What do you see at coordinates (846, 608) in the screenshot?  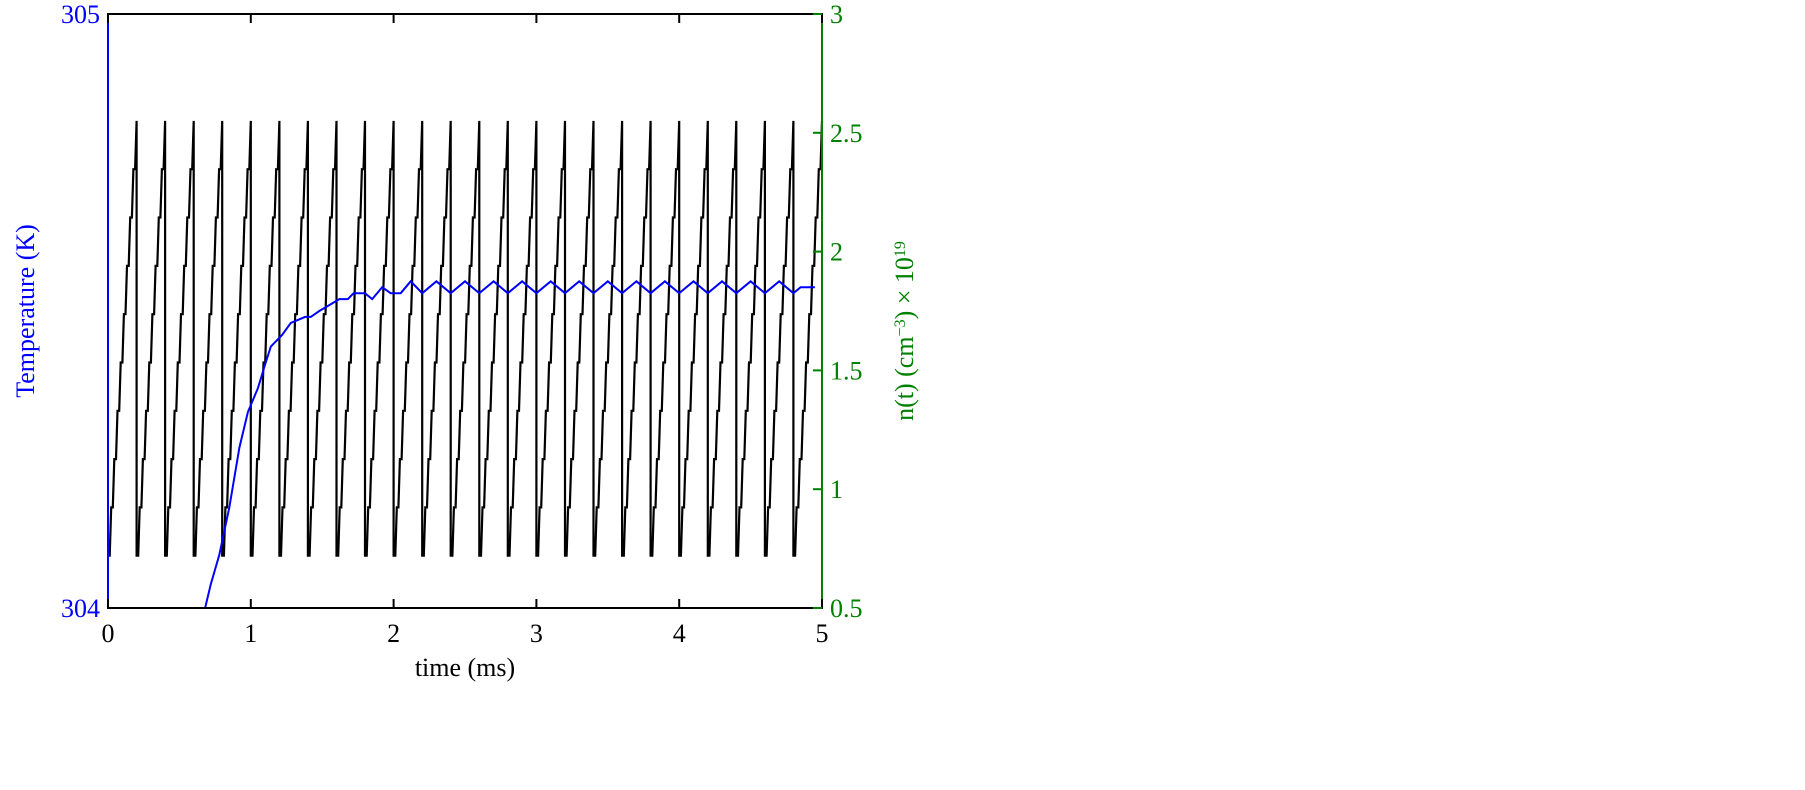 I see `right-tick-label: 0.5` at bounding box center [846, 608].